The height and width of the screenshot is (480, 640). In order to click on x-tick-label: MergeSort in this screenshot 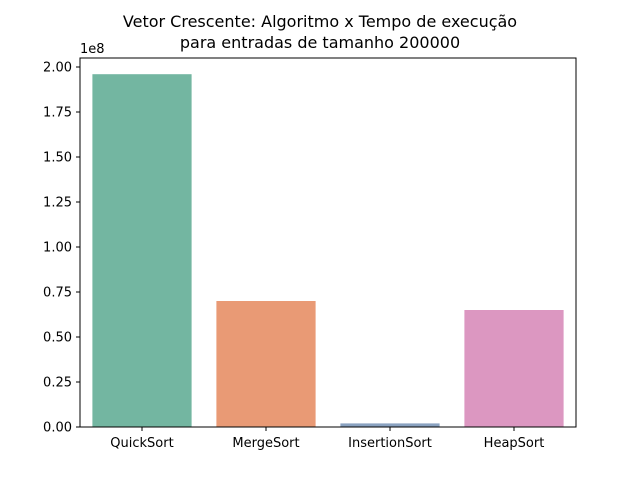, I will do `click(265, 443)`.